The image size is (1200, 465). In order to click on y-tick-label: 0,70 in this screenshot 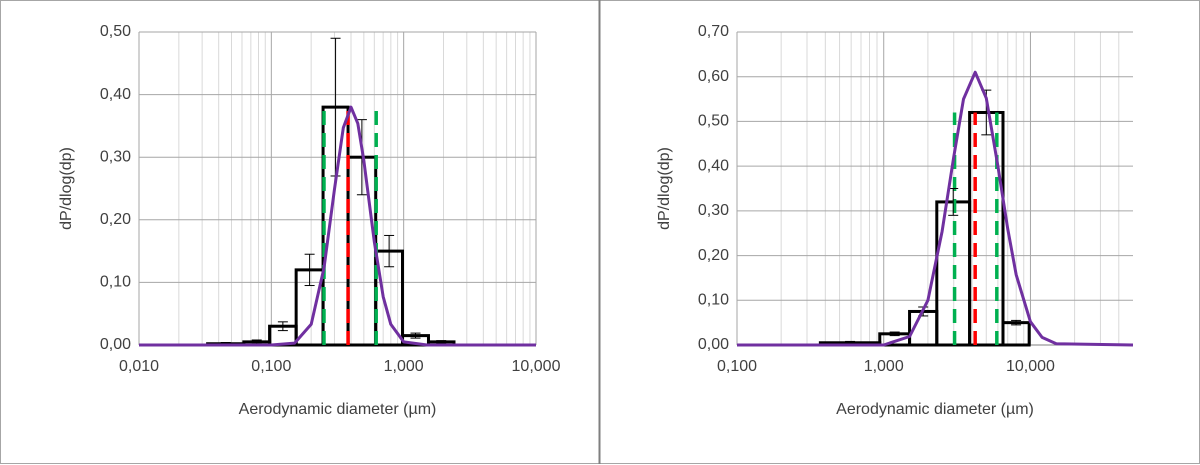, I will do `click(713, 31)`.